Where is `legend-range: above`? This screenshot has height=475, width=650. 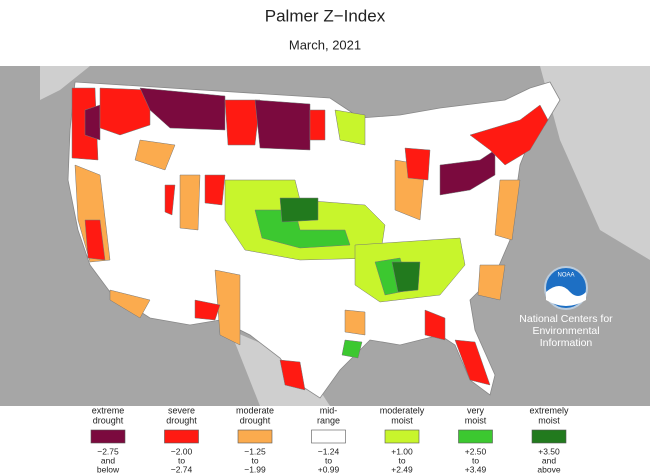
legend-range: above is located at coordinates (548, 469).